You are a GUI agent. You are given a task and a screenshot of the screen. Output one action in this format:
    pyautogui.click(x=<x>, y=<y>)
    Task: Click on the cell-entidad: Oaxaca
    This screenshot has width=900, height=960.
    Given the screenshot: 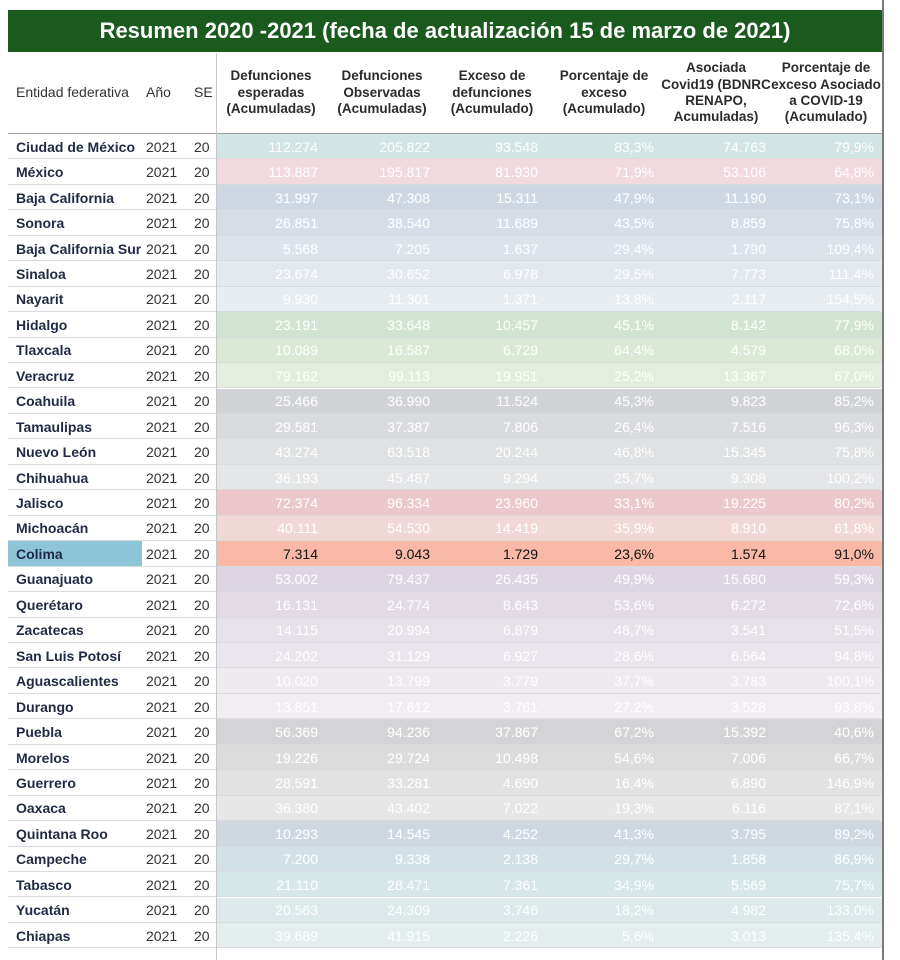 What is the action you would take?
    pyautogui.click(x=41, y=808)
    